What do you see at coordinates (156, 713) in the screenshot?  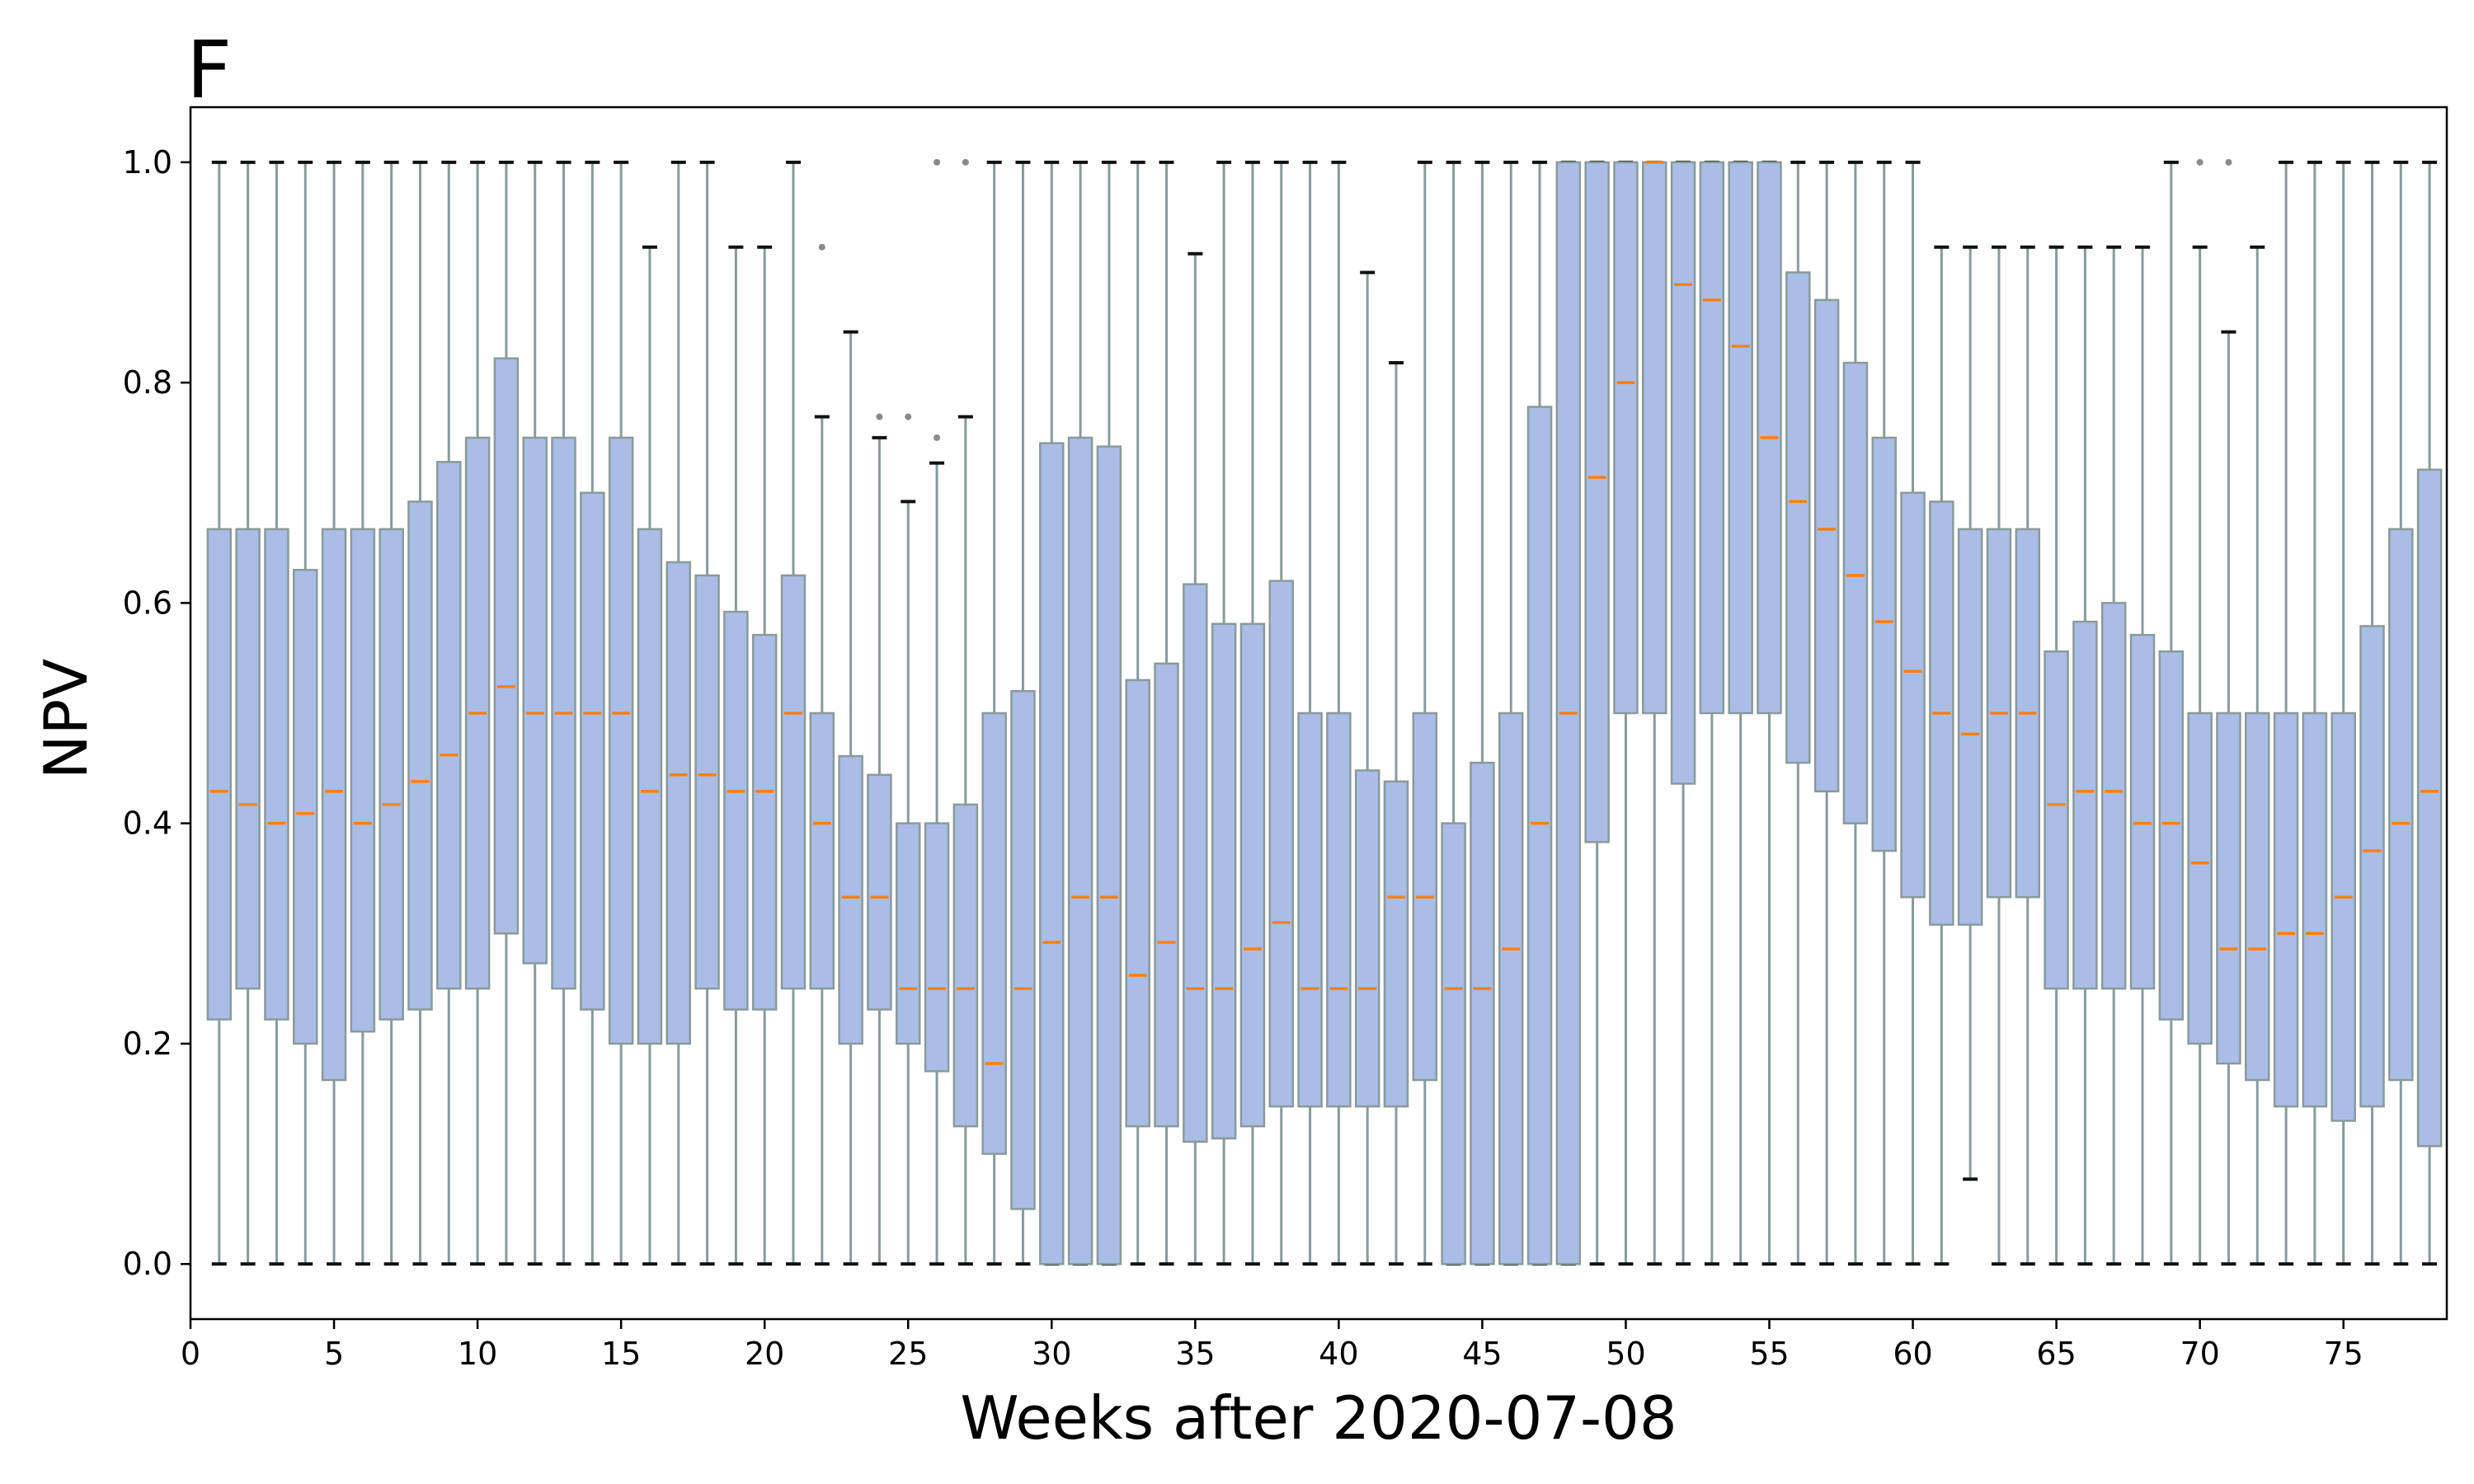 I see `y-axis: 0.0 0.2 0.4 0.6 0.8 1.0` at bounding box center [156, 713].